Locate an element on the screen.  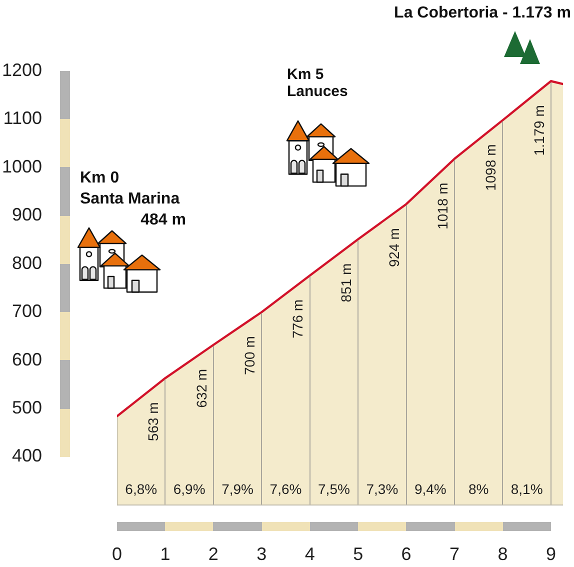
y-tick-label: 1200 is located at coordinates (22, 70).